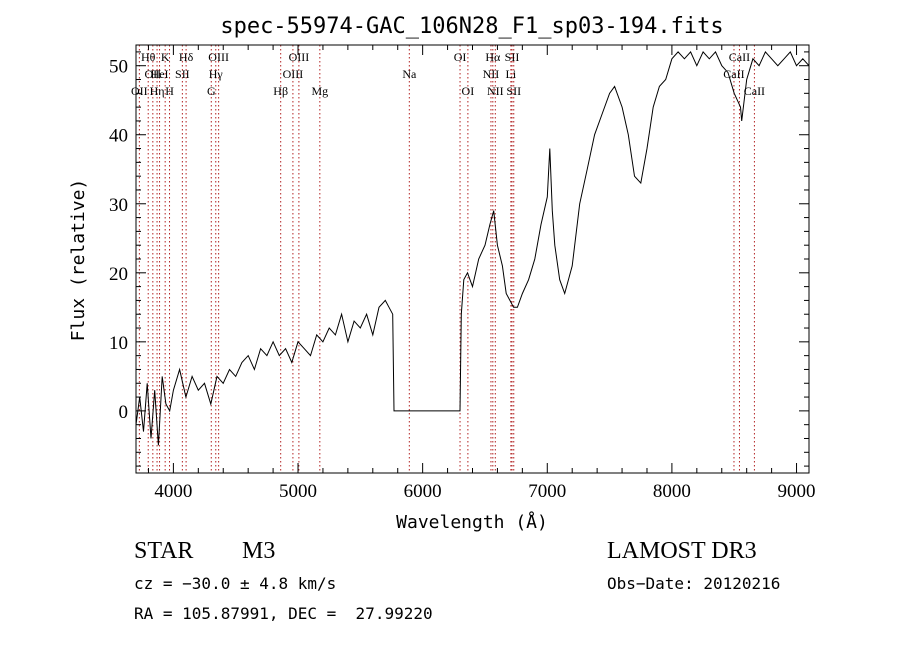 This screenshot has height=649, width=900. I want to click on spectral-line-label: Hθ, so click(148, 57).